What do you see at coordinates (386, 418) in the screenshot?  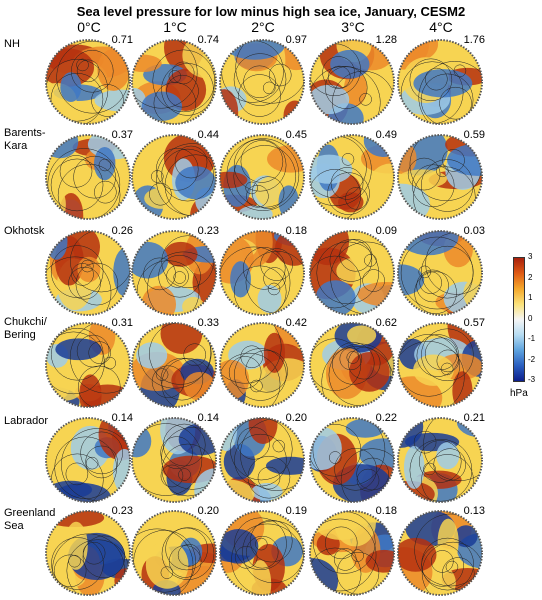 I see `correlation-value: 0.22` at bounding box center [386, 418].